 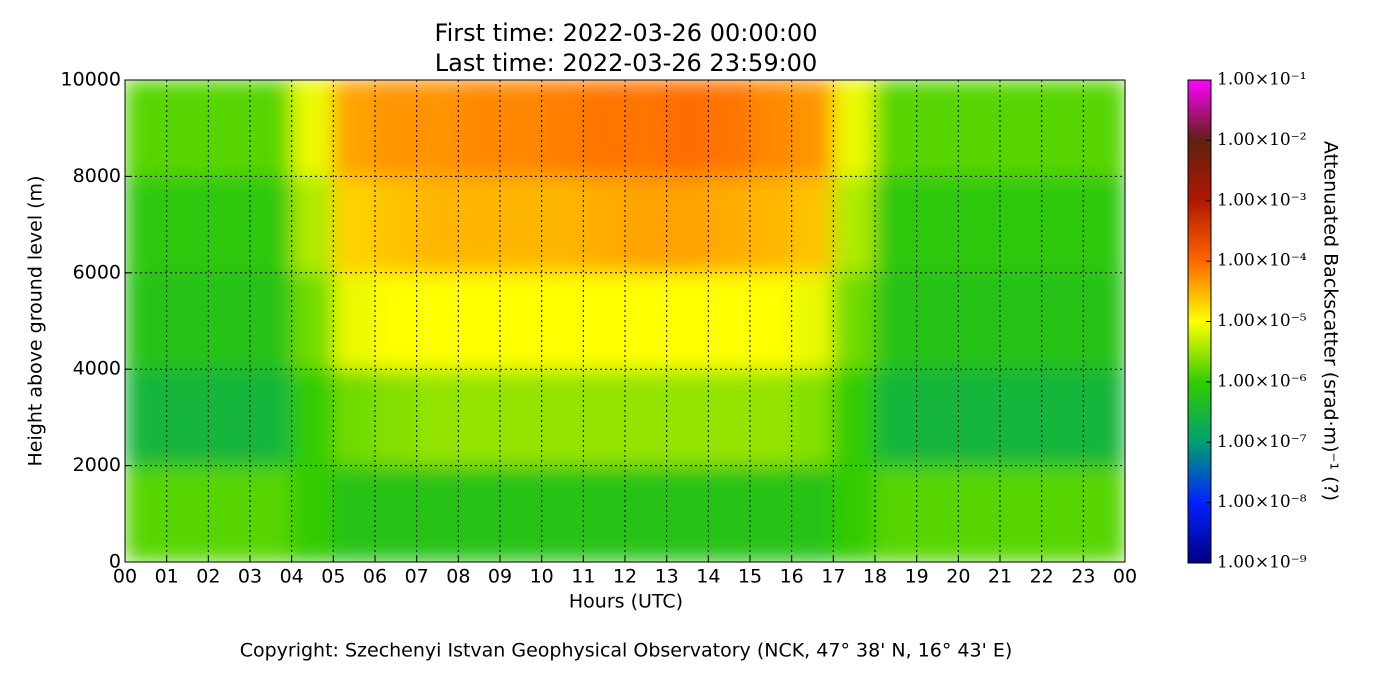 What do you see at coordinates (1000, 577) in the screenshot?
I see `x-tick-label: 21` at bounding box center [1000, 577].